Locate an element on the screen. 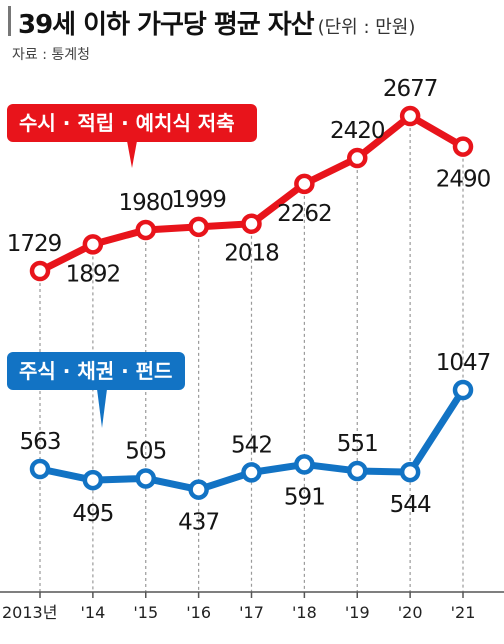  series-0-value-label-5: 2262 is located at coordinates (304, 214).